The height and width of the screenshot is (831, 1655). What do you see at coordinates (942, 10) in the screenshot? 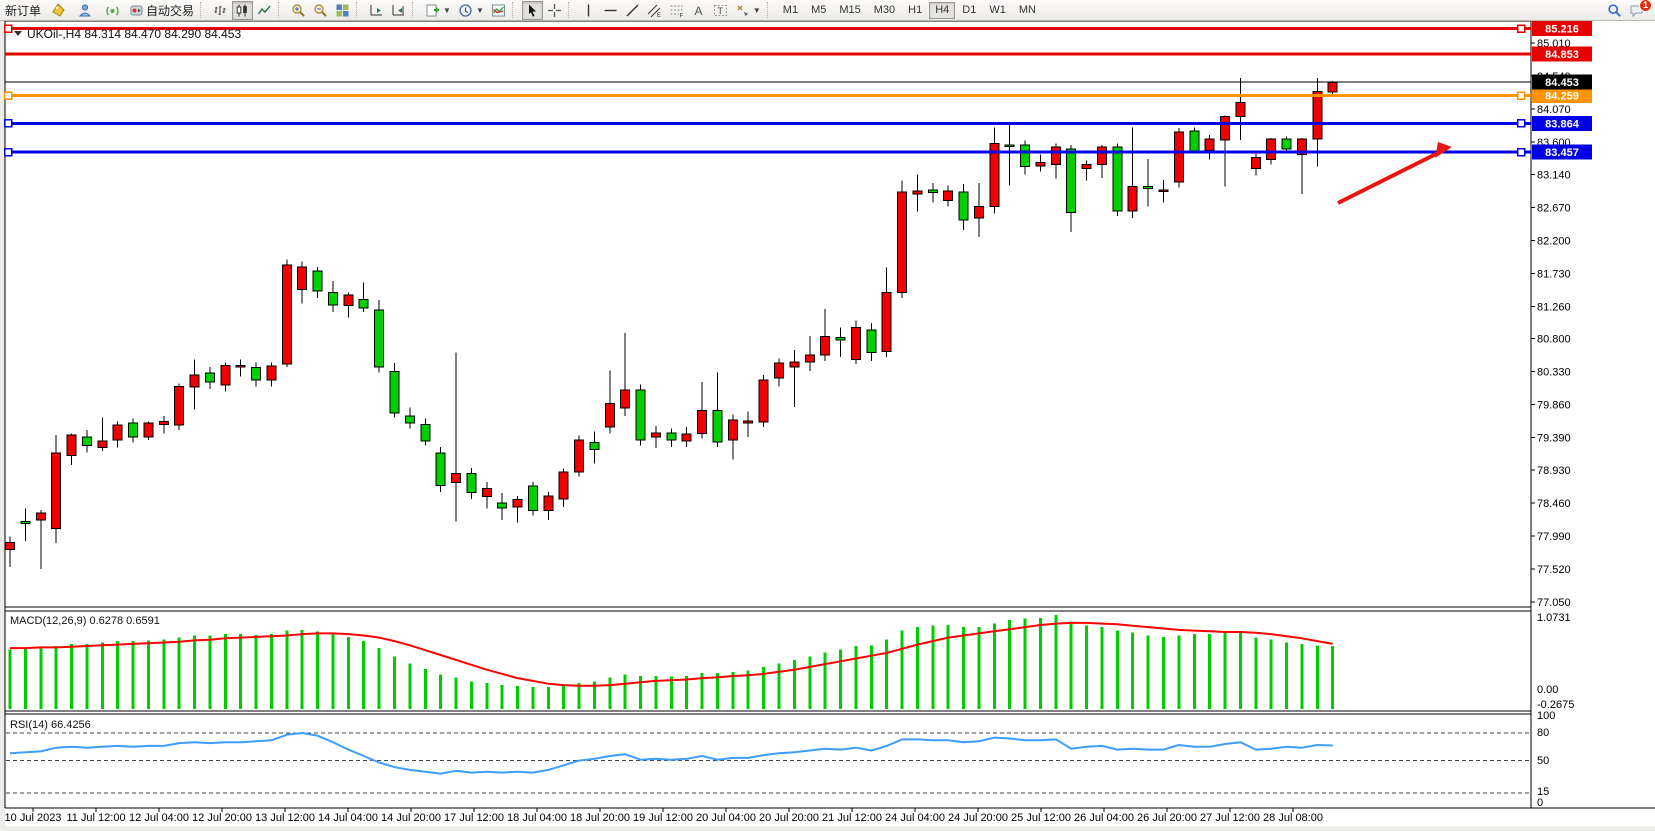
I see `timeframe-button-h4: H4` at bounding box center [942, 10].